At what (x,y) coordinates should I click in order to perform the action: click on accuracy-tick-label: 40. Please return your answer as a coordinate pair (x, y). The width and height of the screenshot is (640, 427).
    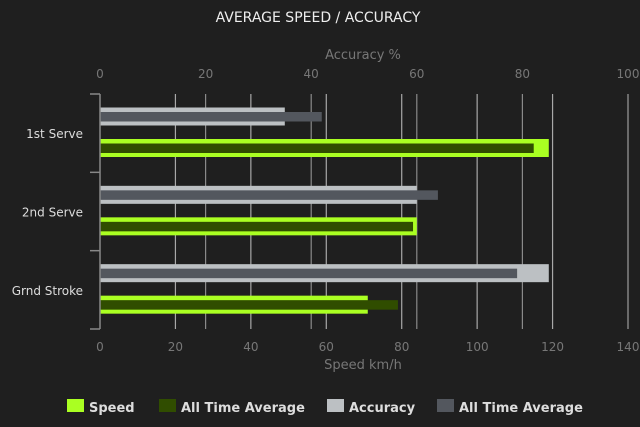
    Looking at the image, I should click on (311, 74).